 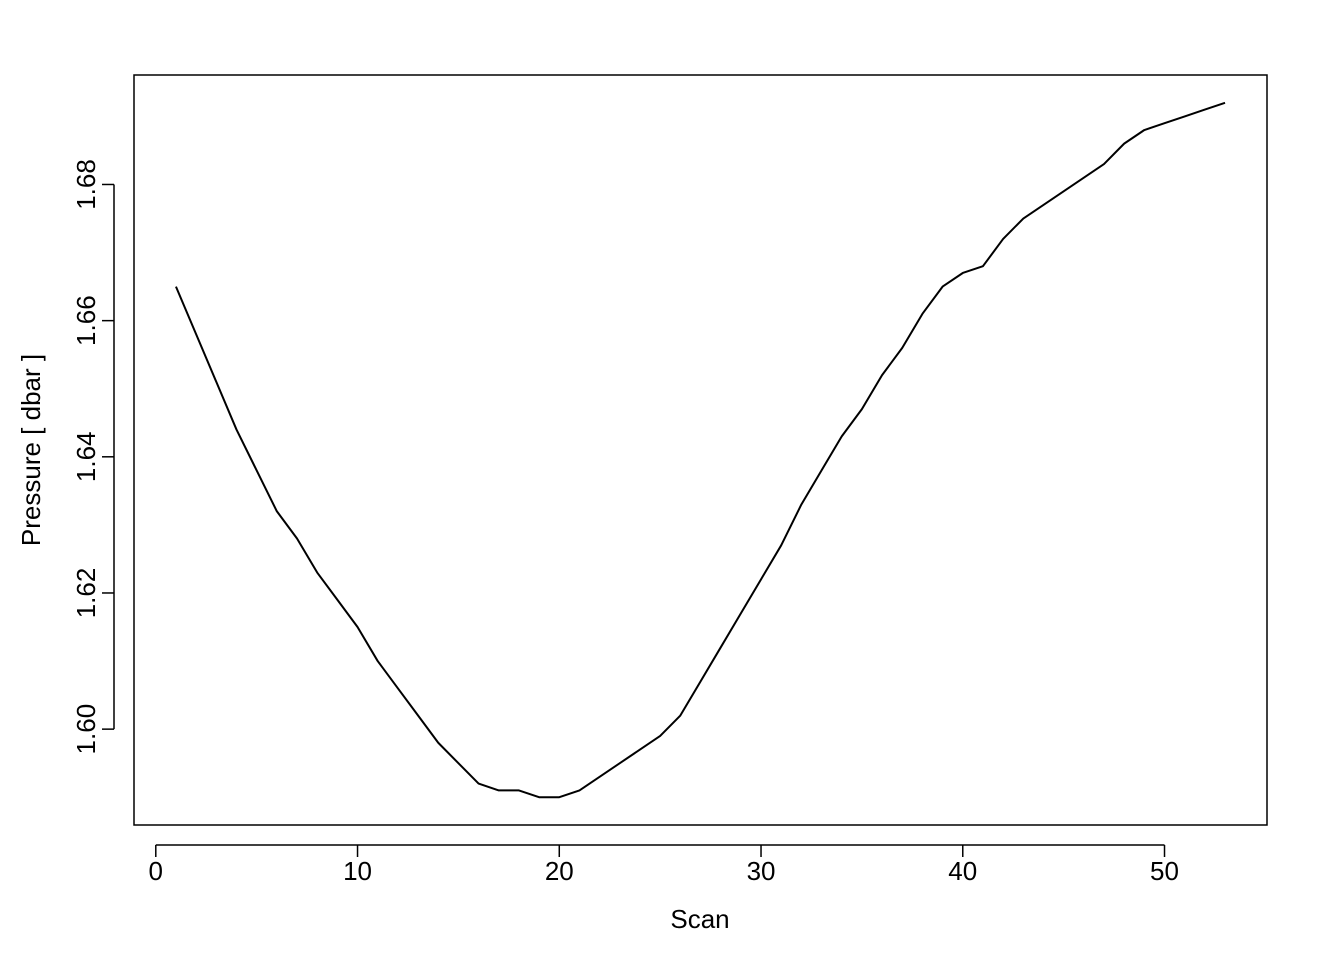 I want to click on x-tick-label: 20, so click(x=559, y=871).